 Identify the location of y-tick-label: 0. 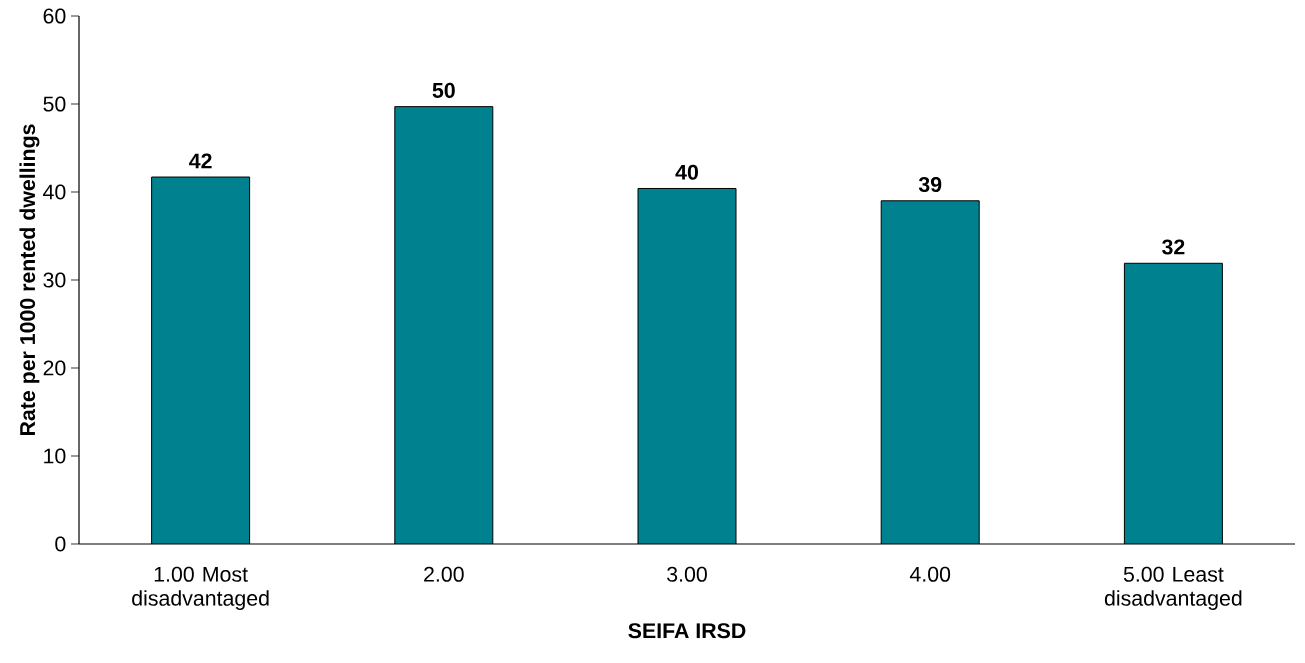
(60, 544).